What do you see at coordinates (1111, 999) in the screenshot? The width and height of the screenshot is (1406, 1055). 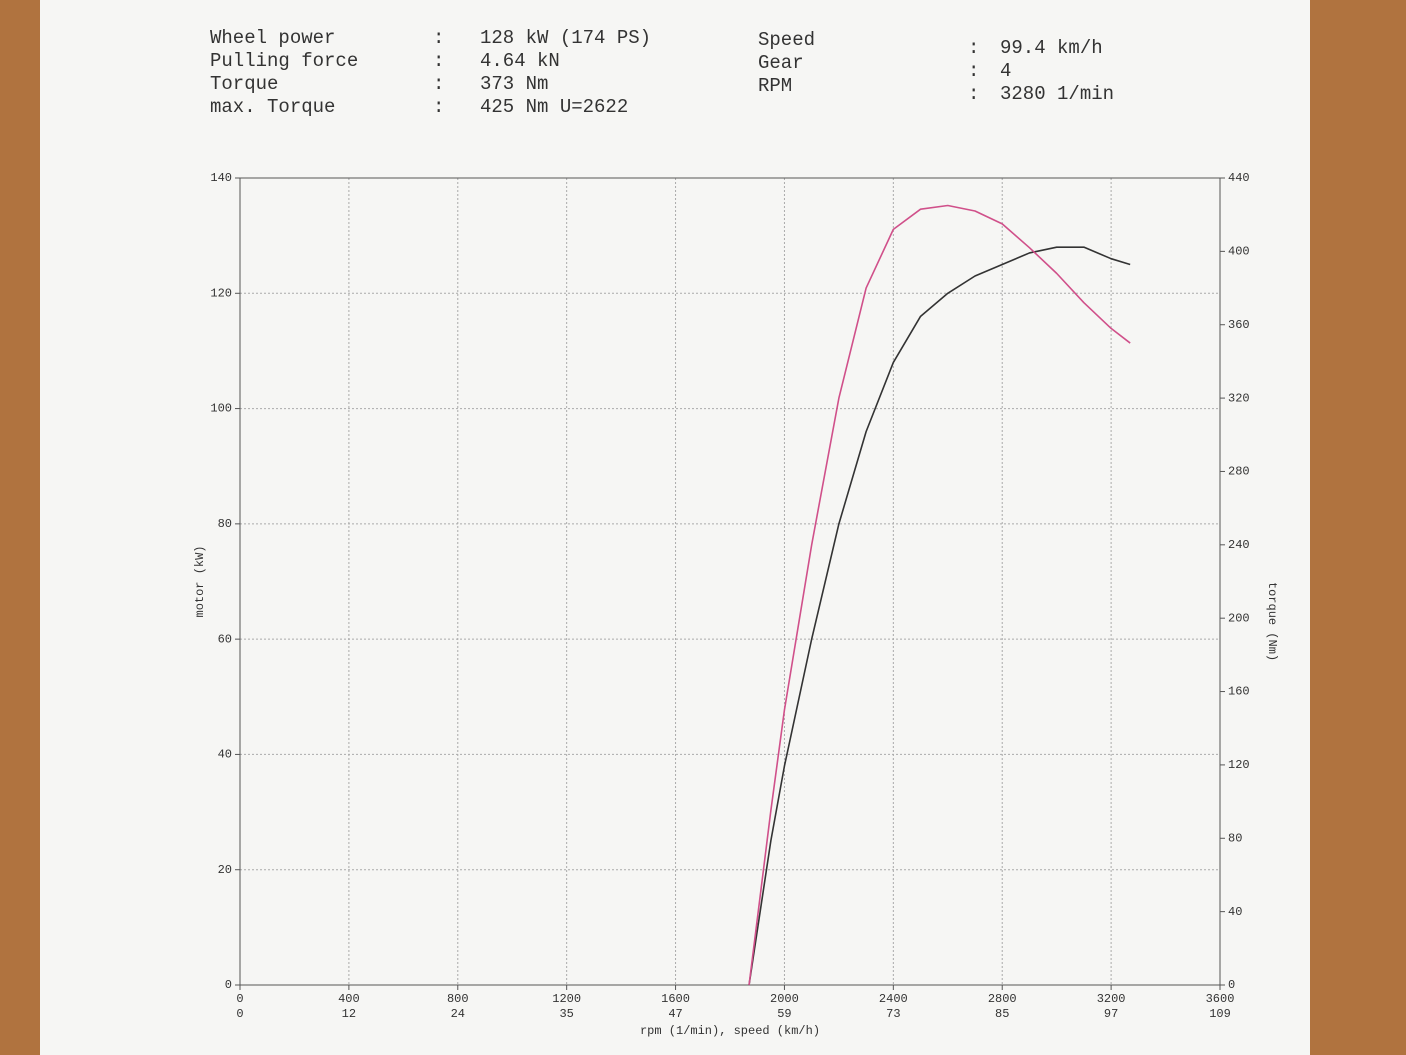 I see `x-tick-label: 3200` at bounding box center [1111, 999].